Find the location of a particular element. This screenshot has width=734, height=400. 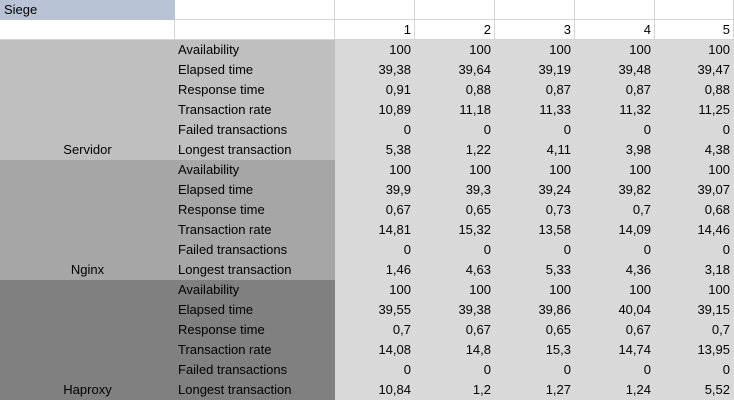

value-cell: 4,63 is located at coordinates (455, 270).